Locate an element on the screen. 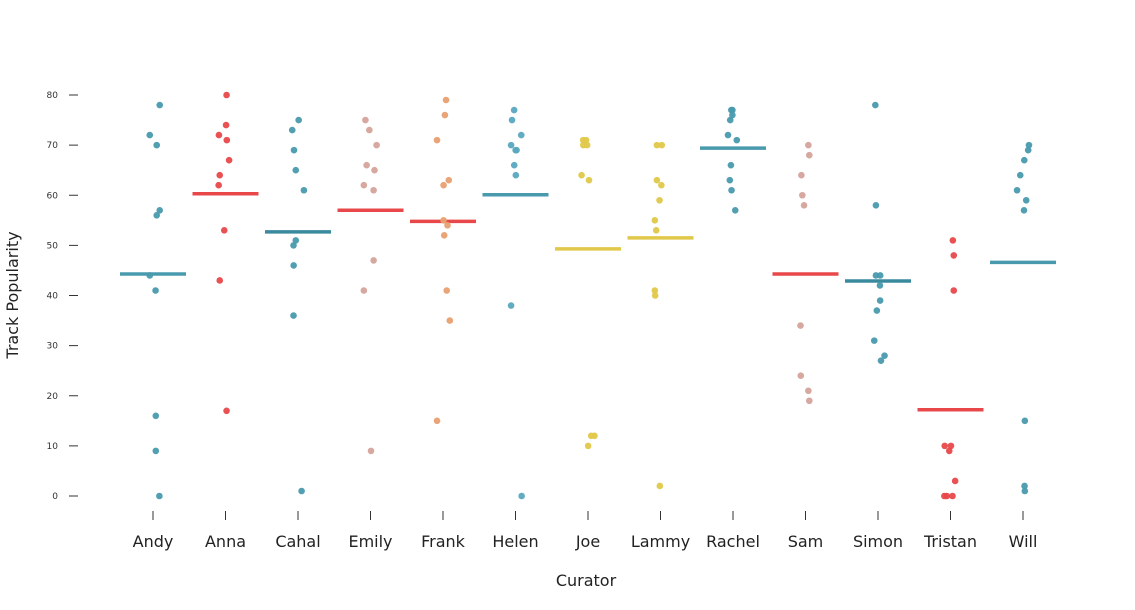 The height and width of the screenshot is (610, 1135). x-tick-label: Andy is located at coordinates (153, 541).